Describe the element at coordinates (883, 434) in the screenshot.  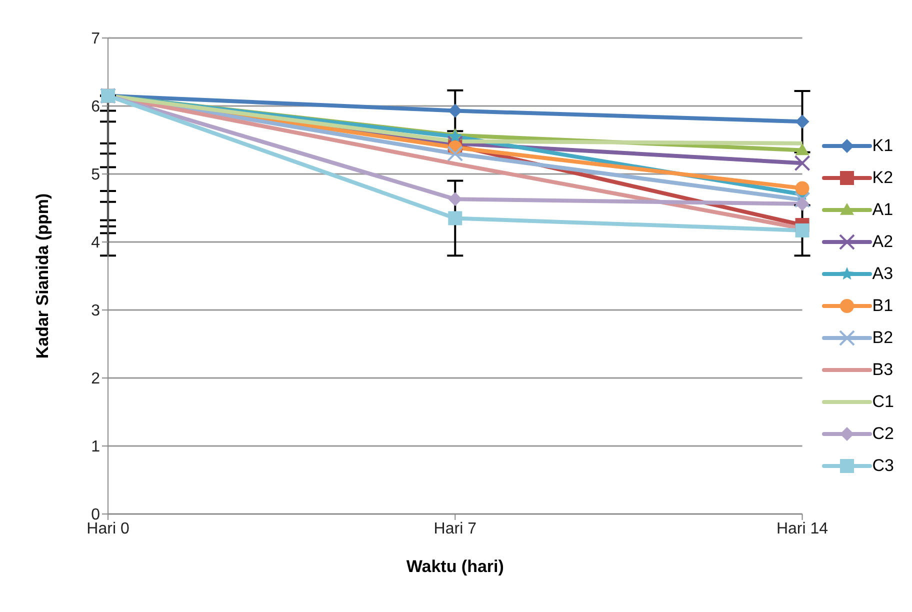
I see `legend-label: C2` at that location.